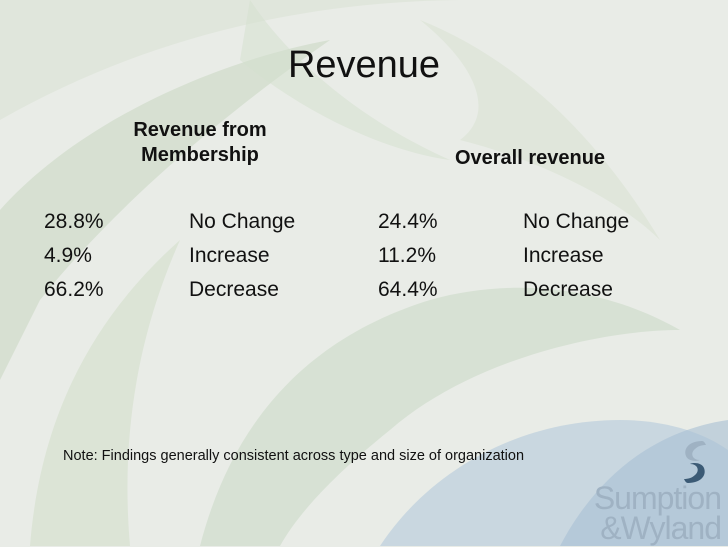  I want to click on overall-label-decrease: Decrease, so click(568, 289).